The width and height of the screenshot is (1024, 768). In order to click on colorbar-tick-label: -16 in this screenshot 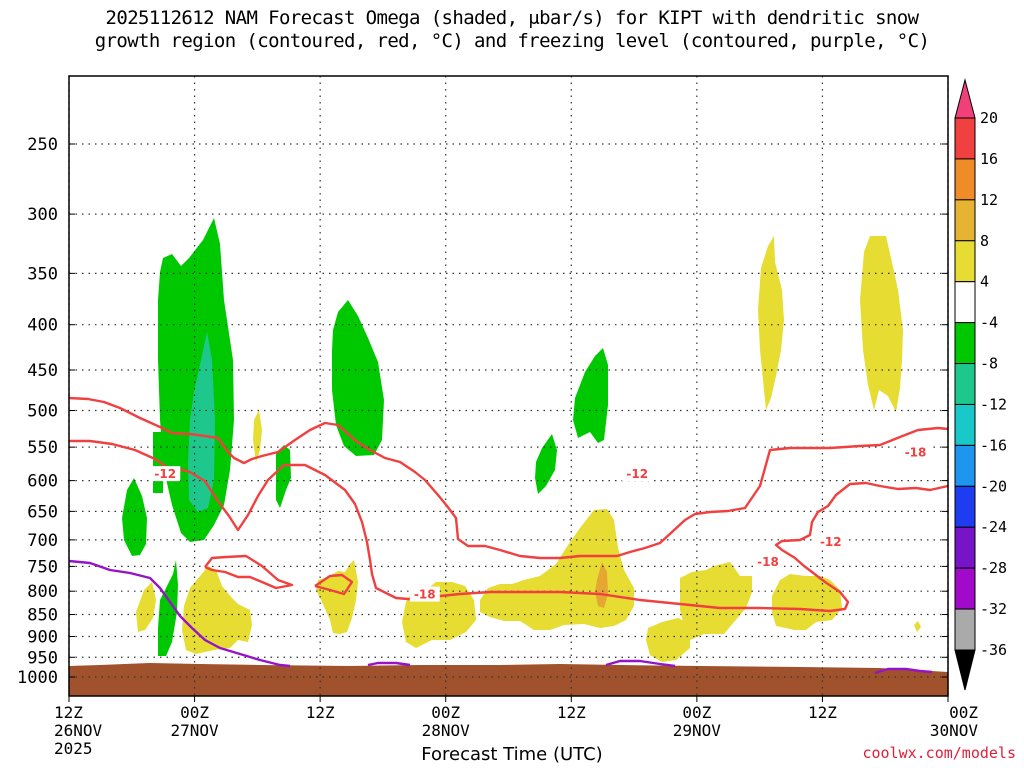, I will do `click(993, 445)`.